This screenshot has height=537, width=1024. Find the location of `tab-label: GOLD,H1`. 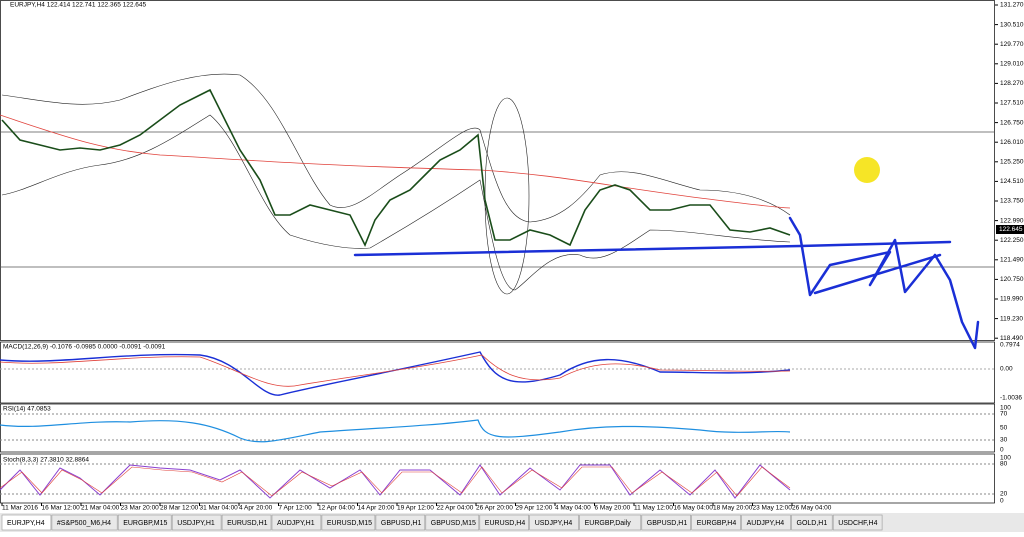

tab-label: GOLD,H1 is located at coordinates (812, 523).